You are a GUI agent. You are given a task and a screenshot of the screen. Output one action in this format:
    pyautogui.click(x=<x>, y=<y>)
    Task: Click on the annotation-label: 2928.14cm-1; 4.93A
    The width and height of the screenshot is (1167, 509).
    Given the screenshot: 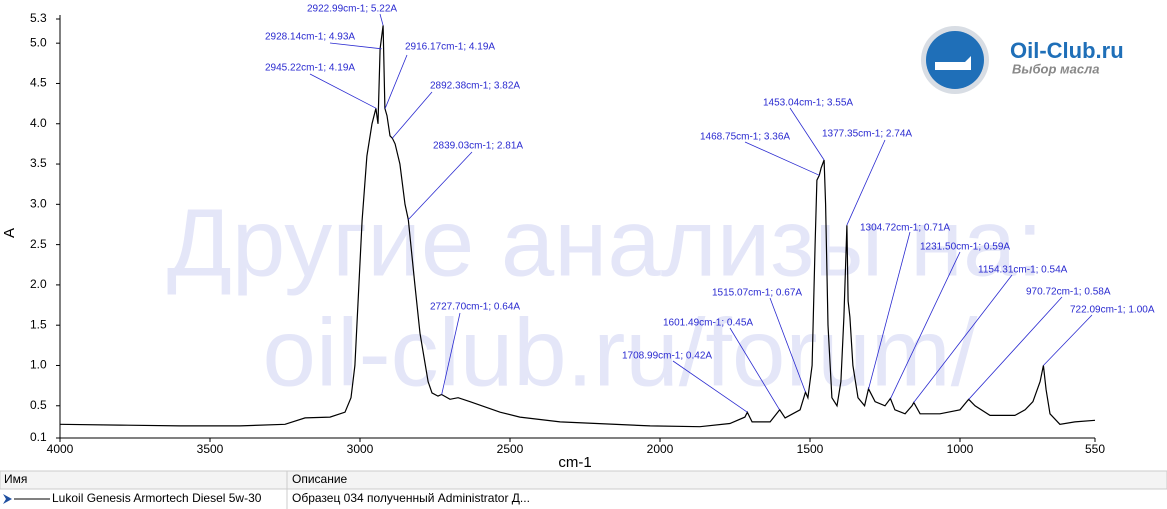 What is the action you would take?
    pyautogui.click(x=310, y=37)
    